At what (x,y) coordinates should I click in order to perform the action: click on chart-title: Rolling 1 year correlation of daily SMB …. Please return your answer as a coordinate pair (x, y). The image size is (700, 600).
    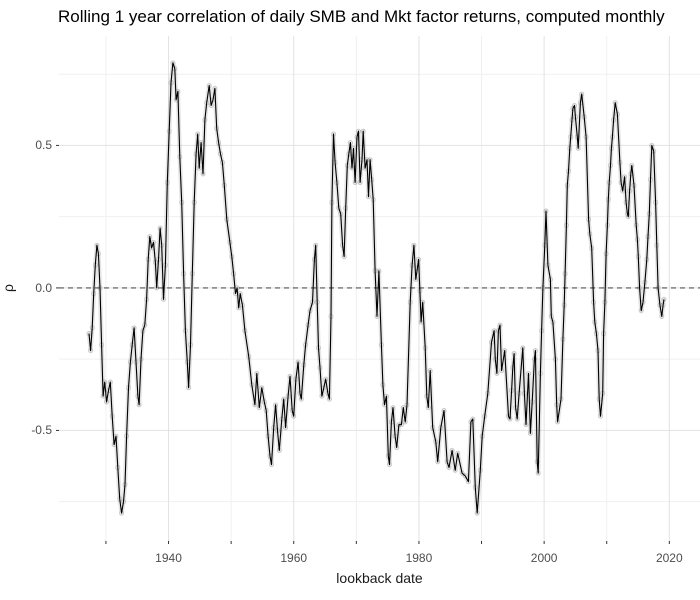
    Looking at the image, I should click on (361, 16).